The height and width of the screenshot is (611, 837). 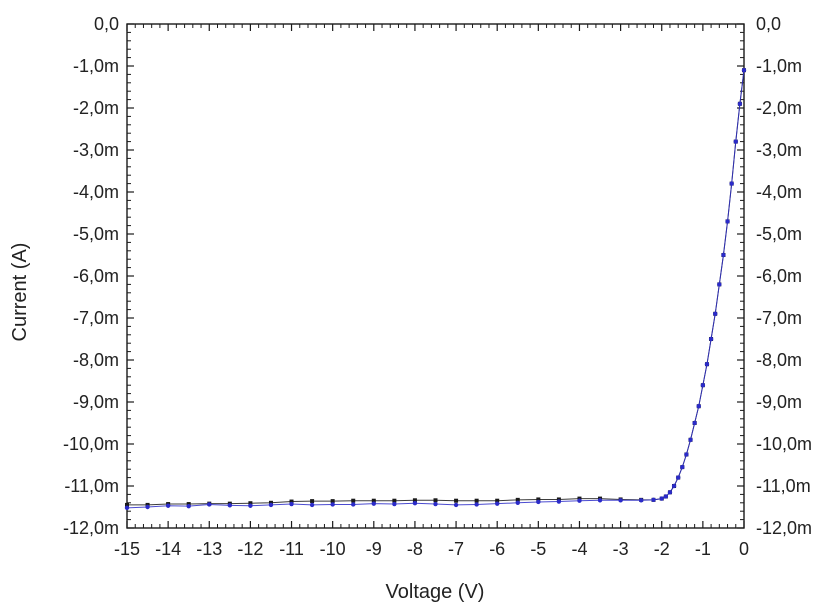 I want to click on y-tick-label-right: -7,0m, so click(x=779, y=318).